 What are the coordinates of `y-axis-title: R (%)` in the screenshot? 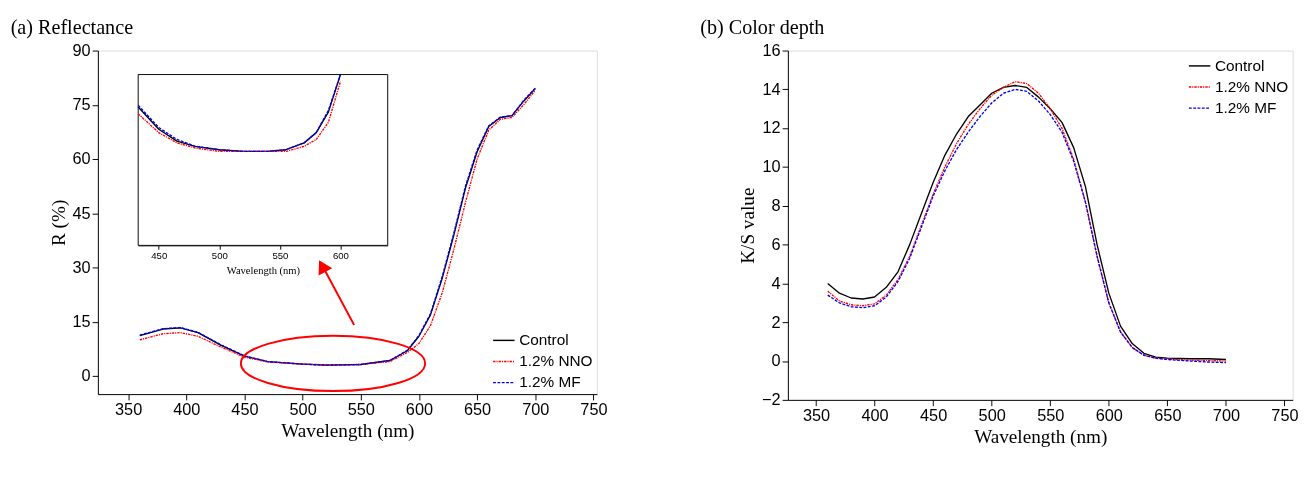 It's located at (58, 222).